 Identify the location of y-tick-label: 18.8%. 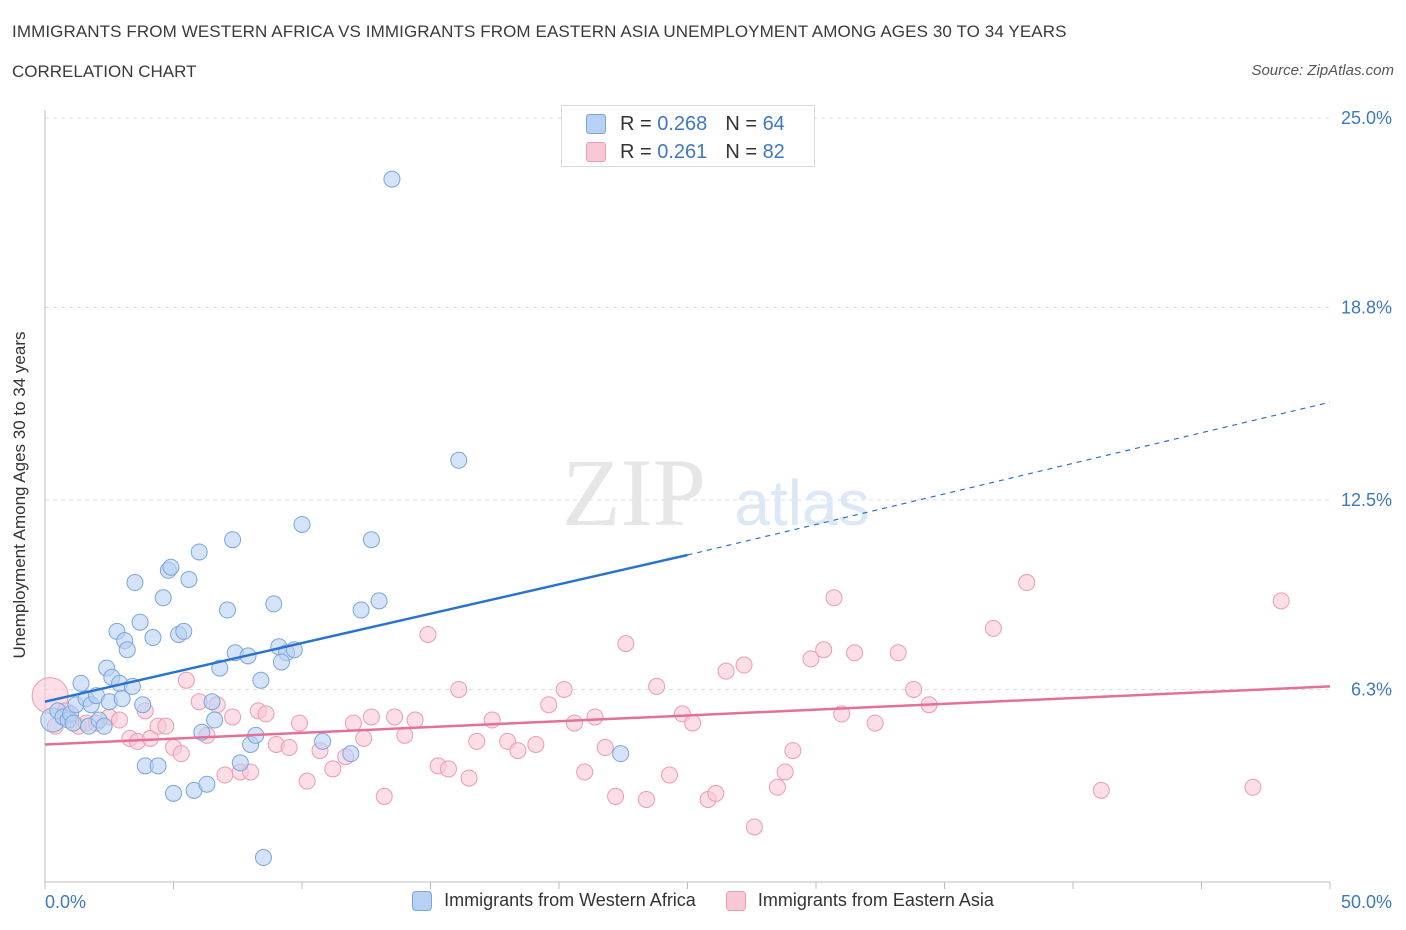
(1366, 307).